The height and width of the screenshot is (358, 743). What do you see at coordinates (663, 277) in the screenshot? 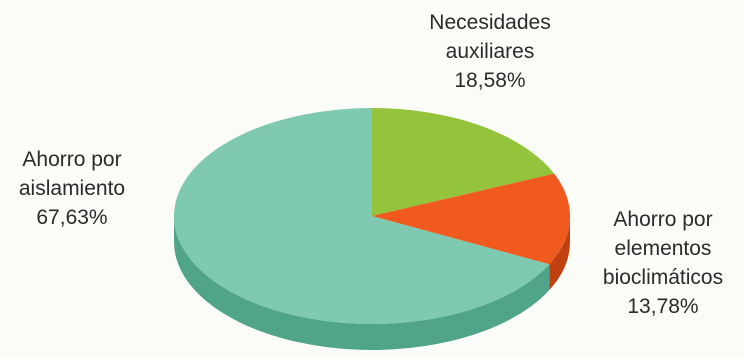
I see `slice-label-line: bioclimáticos` at bounding box center [663, 277].